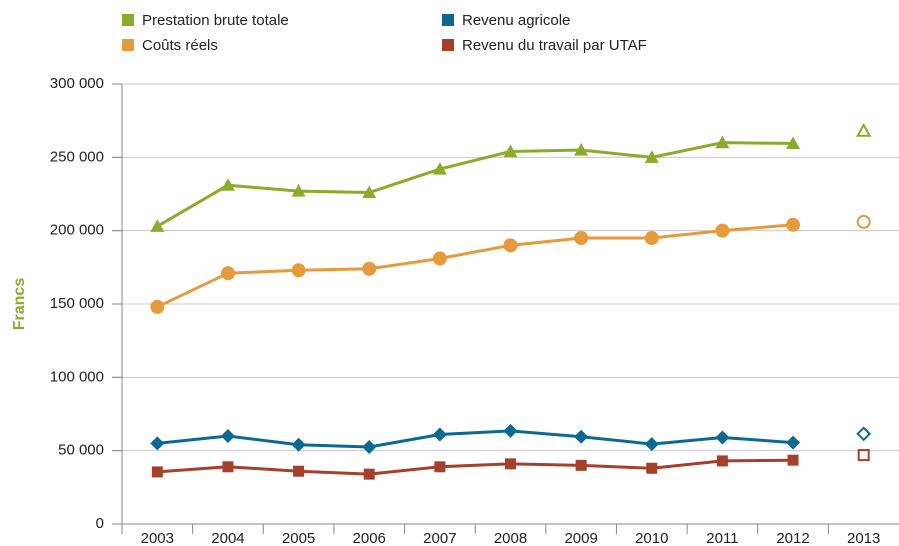  Describe the element at coordinates (516, 20) in the screenshot. I see `legend-label: Revenu agricole` at that location.